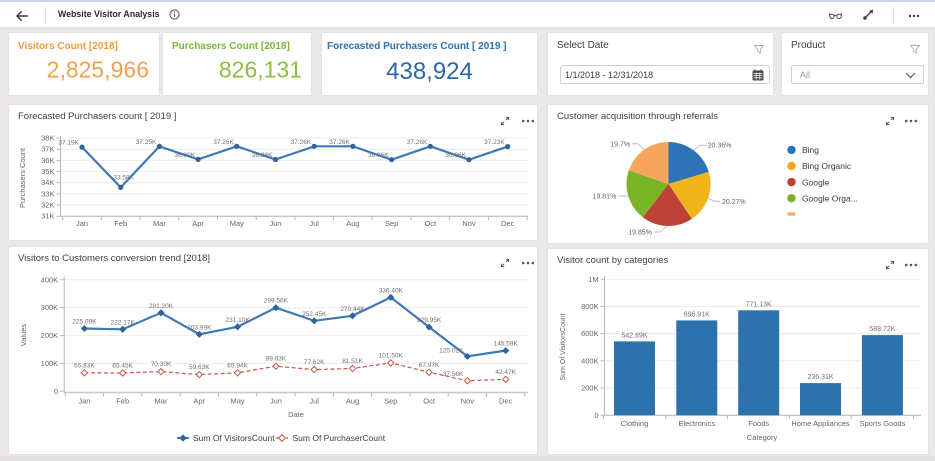 The height and width of the screenshot is (461, 935). What do you see at coordinates (494, 142) in the screenshot?
I see `svg-text: 37.23K` at bounding box center [494, 142].